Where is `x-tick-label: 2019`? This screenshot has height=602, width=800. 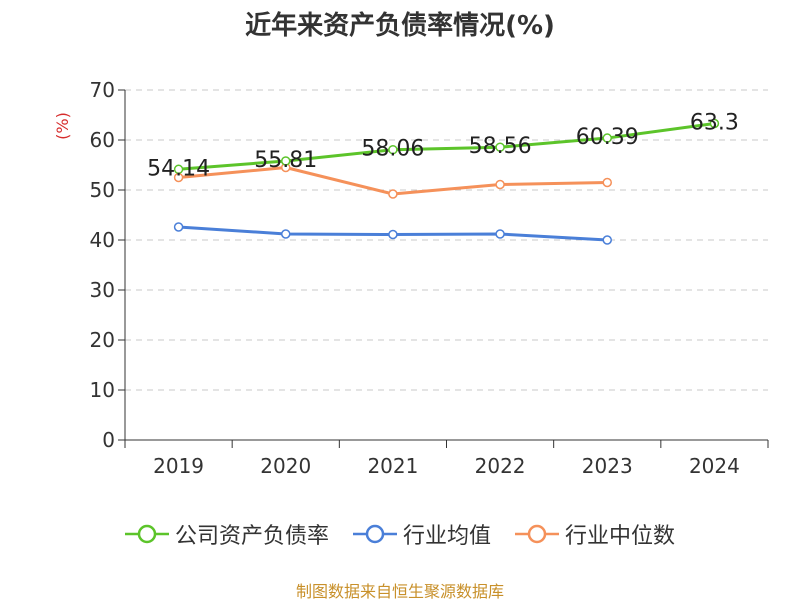
x-tick-label: 2019 is located at coordinates (178, 466).